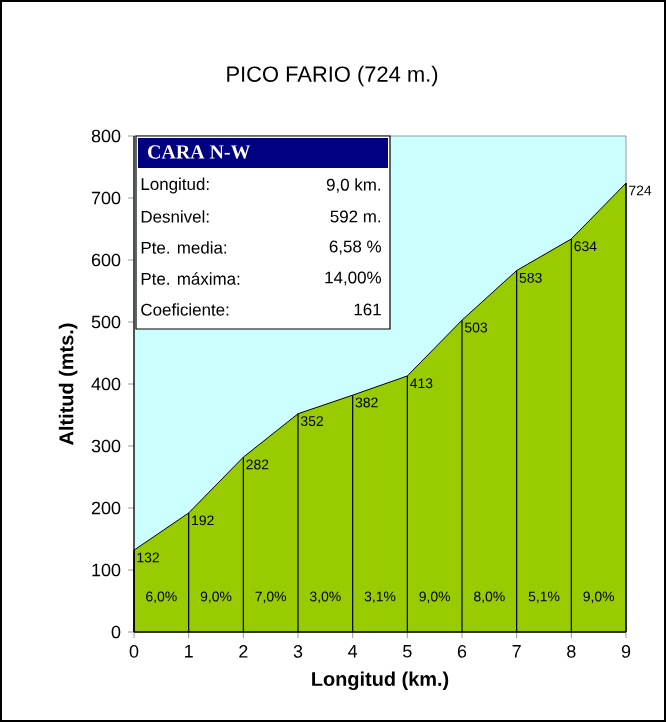 This screenshot has width=666, height=722. Describe the element at coordinates (106, 322) in the screenshot. I see `y-tick-label: 500` at that location.